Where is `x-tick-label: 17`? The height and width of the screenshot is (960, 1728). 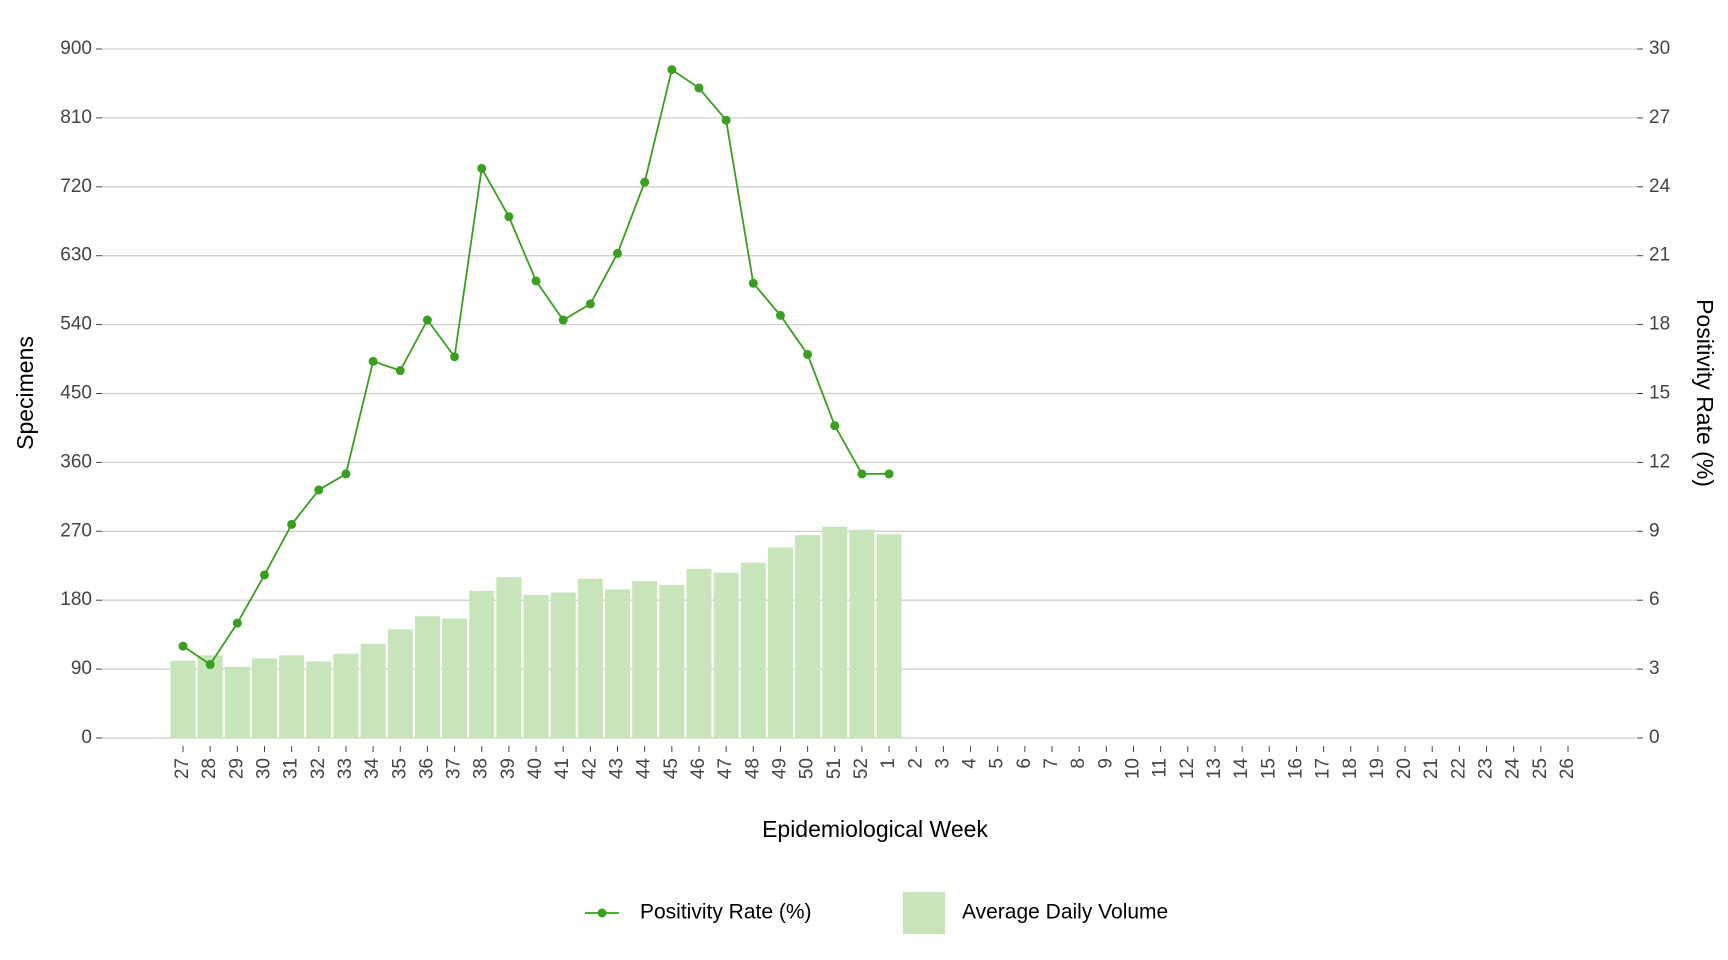 x-tick-label: 17 is located at coordinates (1323, 768).